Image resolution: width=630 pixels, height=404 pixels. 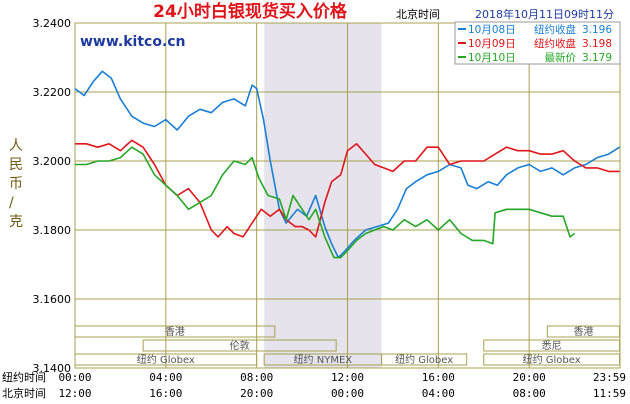 I want to click on legend-label: 最新价, so click(x=561, y=57).